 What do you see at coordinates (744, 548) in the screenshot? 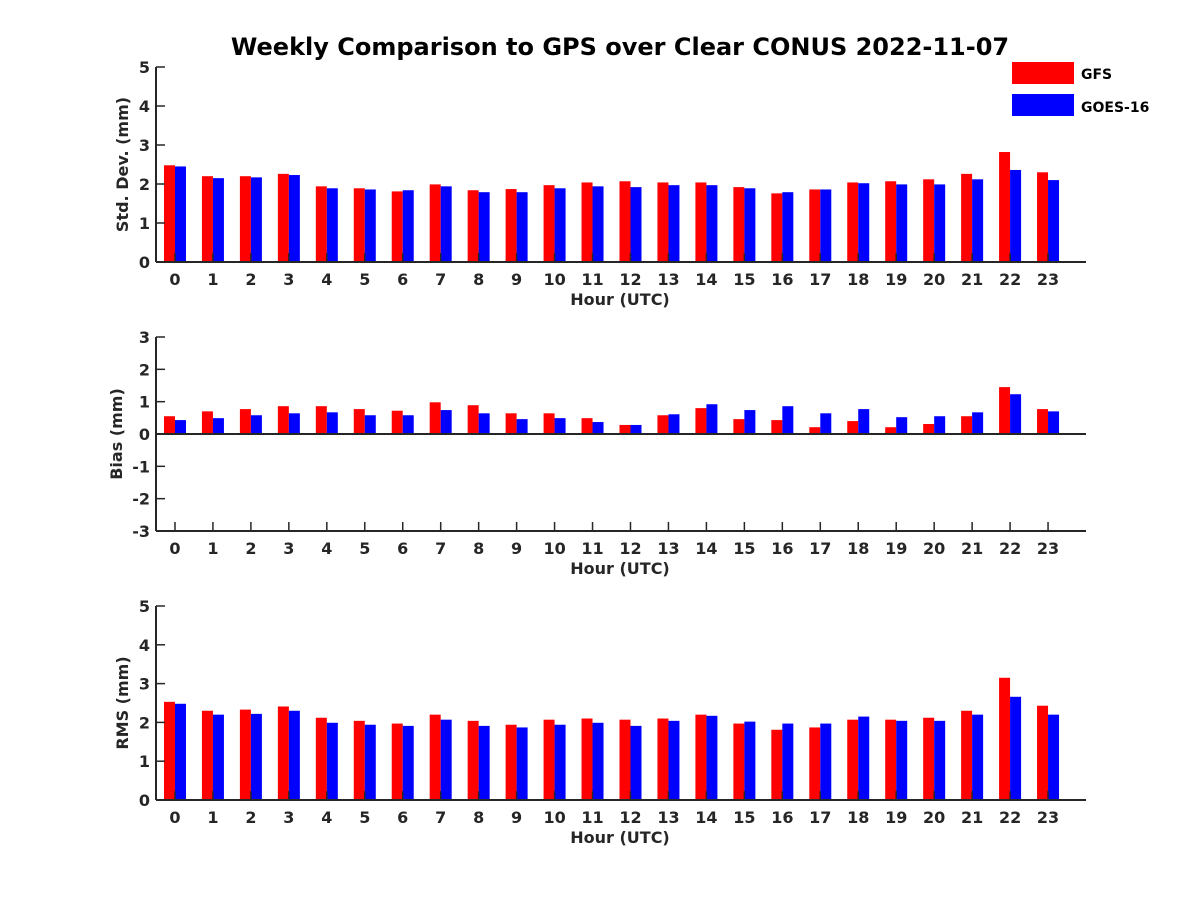
I see `x-tick-label: 15` at bounding box center [744, 548].